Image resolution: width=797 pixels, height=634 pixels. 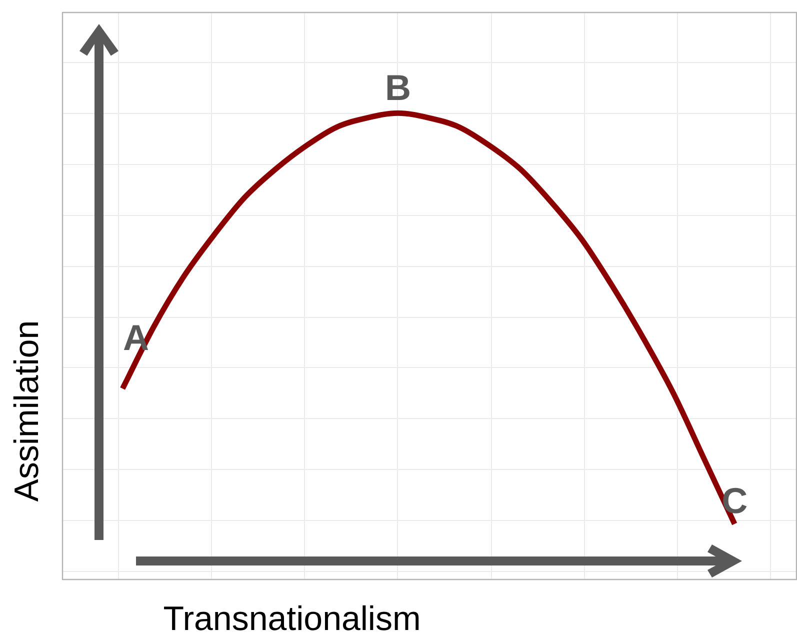 I want to click on x-axis-title: Transnationalism, so click(x=292, y=617).